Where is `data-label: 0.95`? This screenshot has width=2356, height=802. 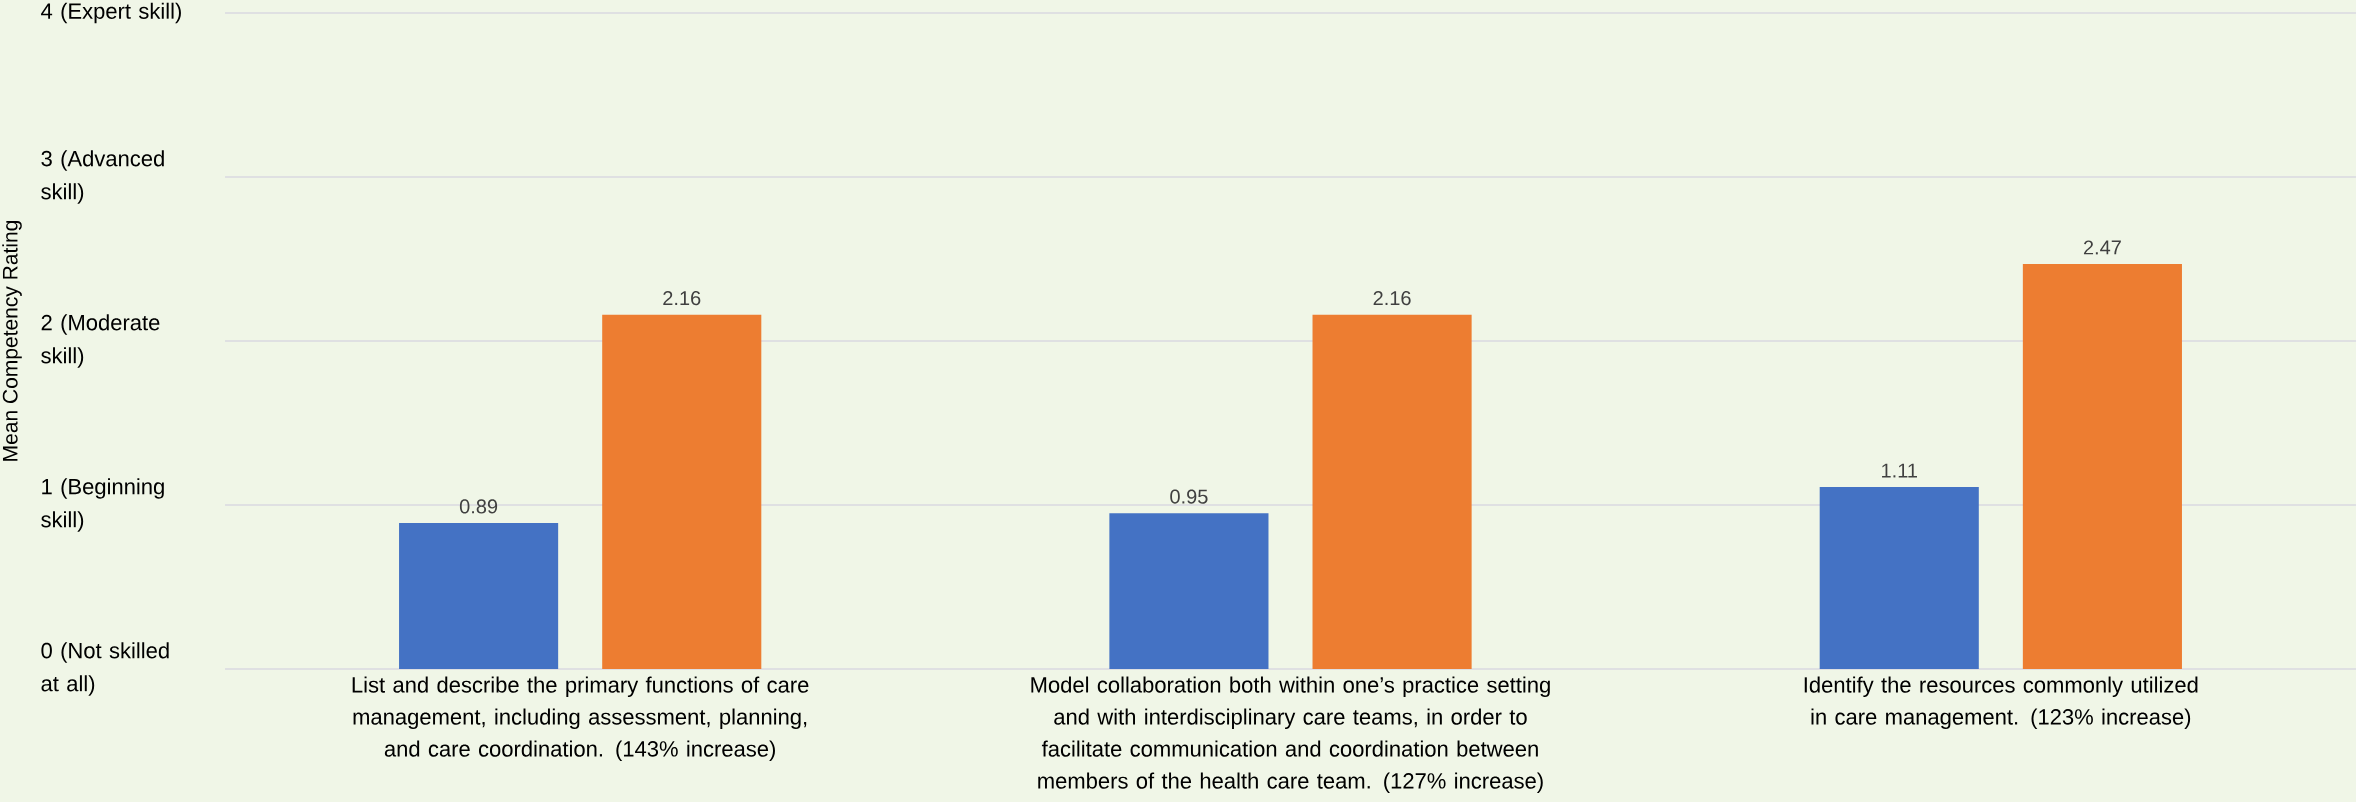
data-label: 0.95 is located at coordinates (1189, 496).